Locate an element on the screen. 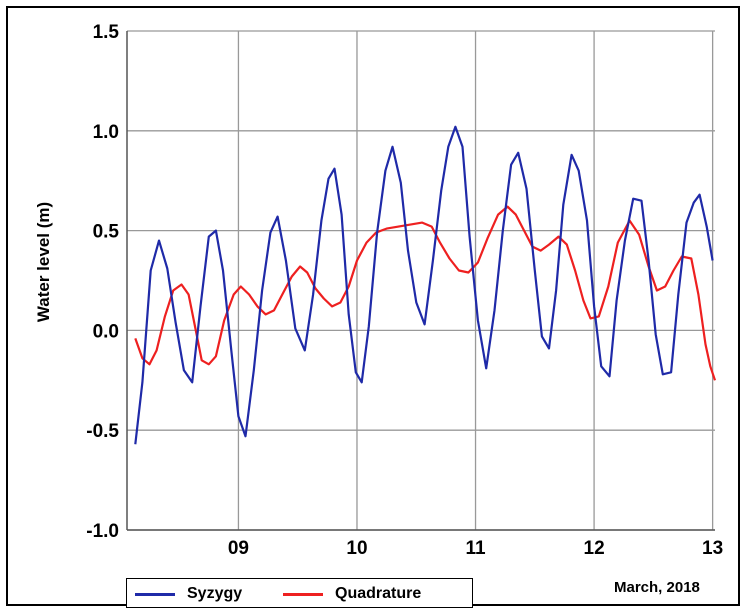  legend-item-quadrature: Quadrature is located at coordinates (352, 594).